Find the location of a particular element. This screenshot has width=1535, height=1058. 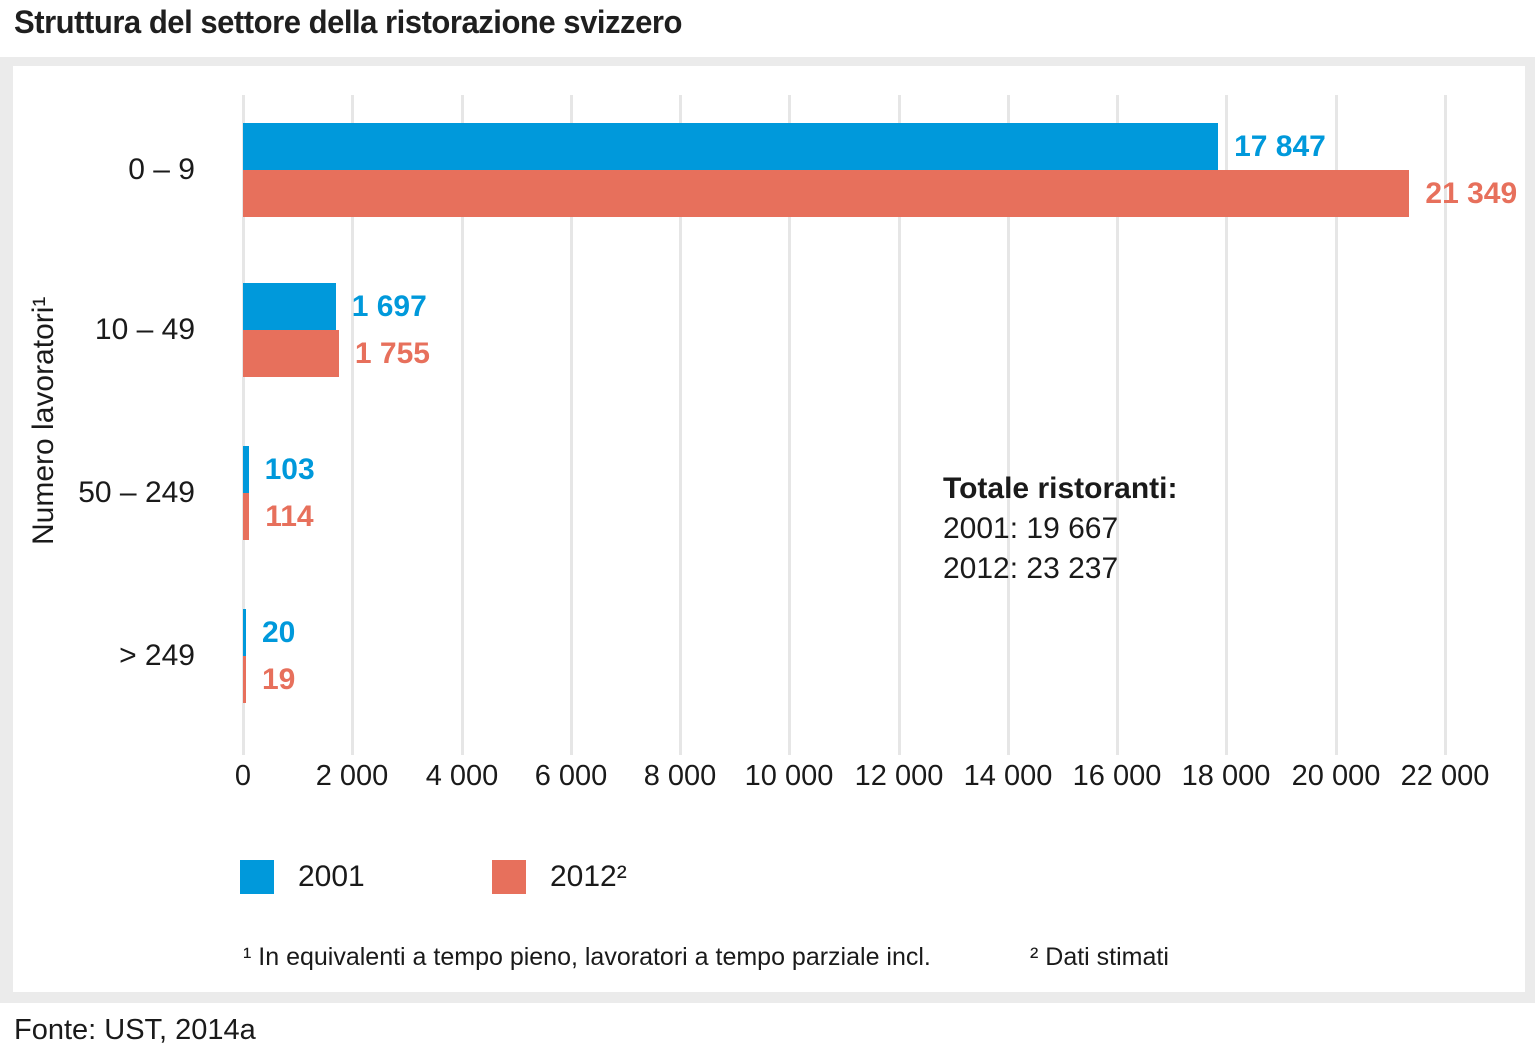

totals-annotation-line-2001: 2001: 19 667 is located at coordinates (1031, 528).